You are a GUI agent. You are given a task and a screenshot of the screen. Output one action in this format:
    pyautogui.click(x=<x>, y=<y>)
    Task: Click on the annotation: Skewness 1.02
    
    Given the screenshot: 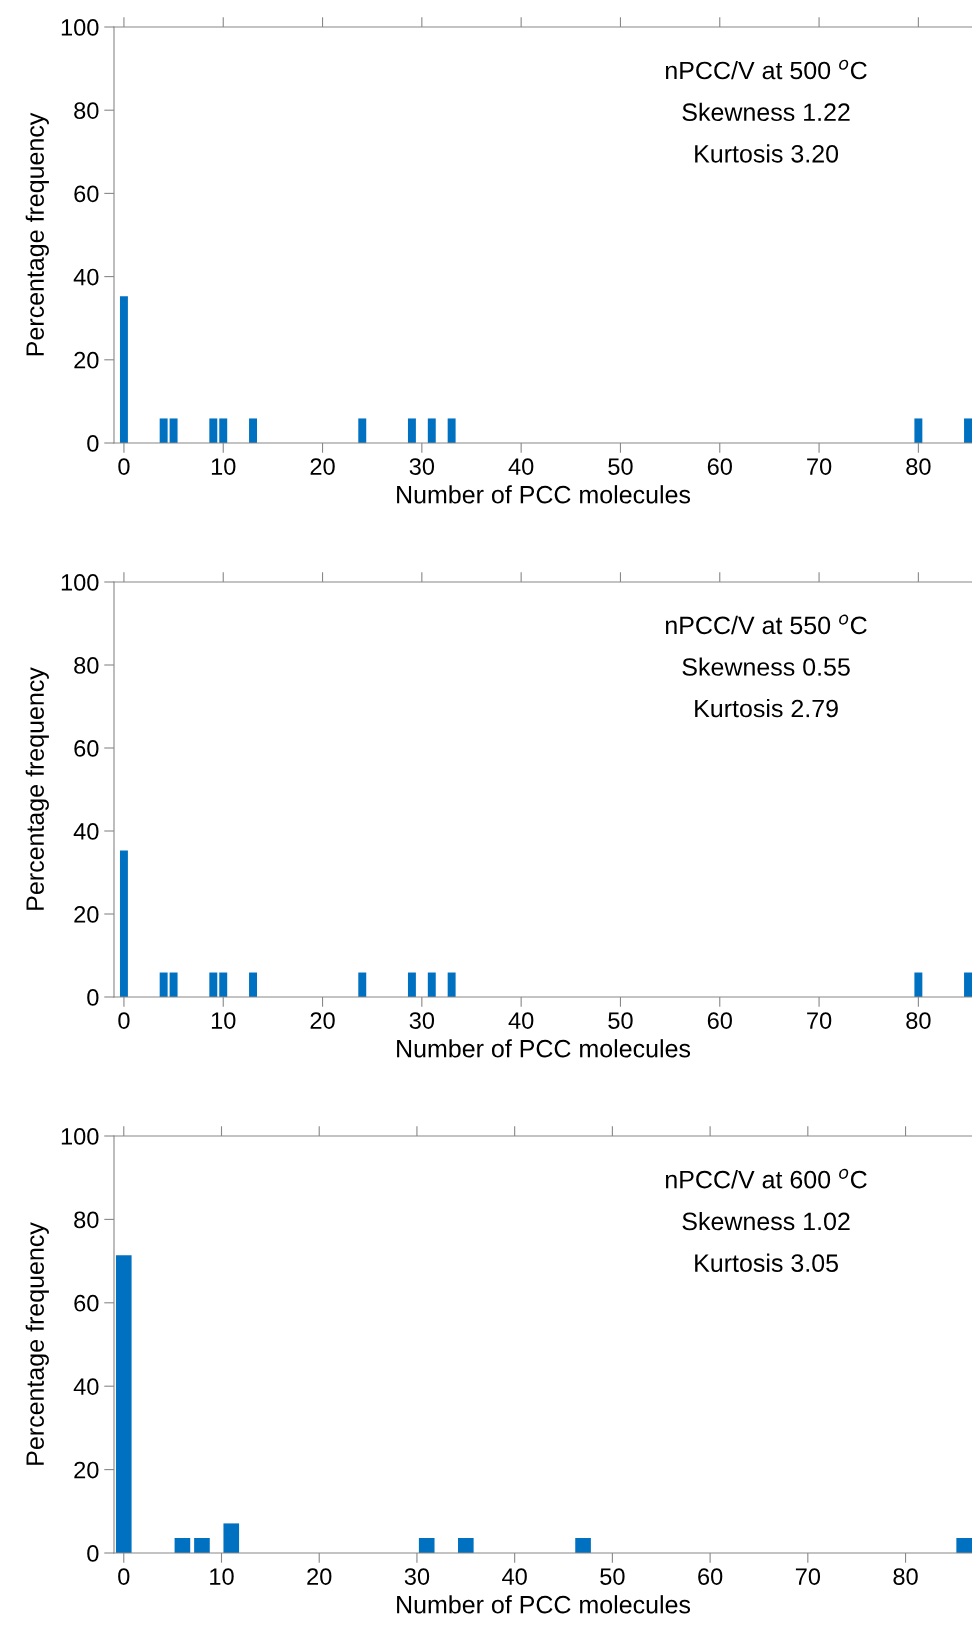 What is the action you would take?
    pyautogui.click(x=766, y=1221)
    